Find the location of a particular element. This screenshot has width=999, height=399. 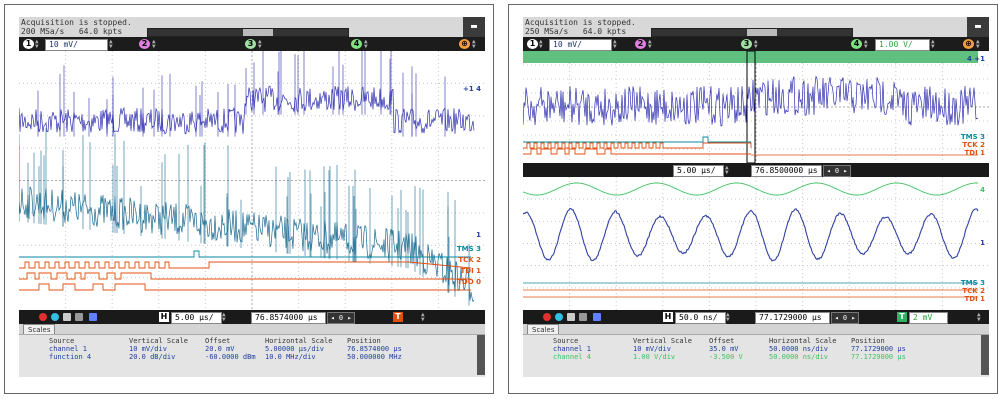

horizontal-scale-field: 50.0 ns/ is located at coordinates (700, 318).